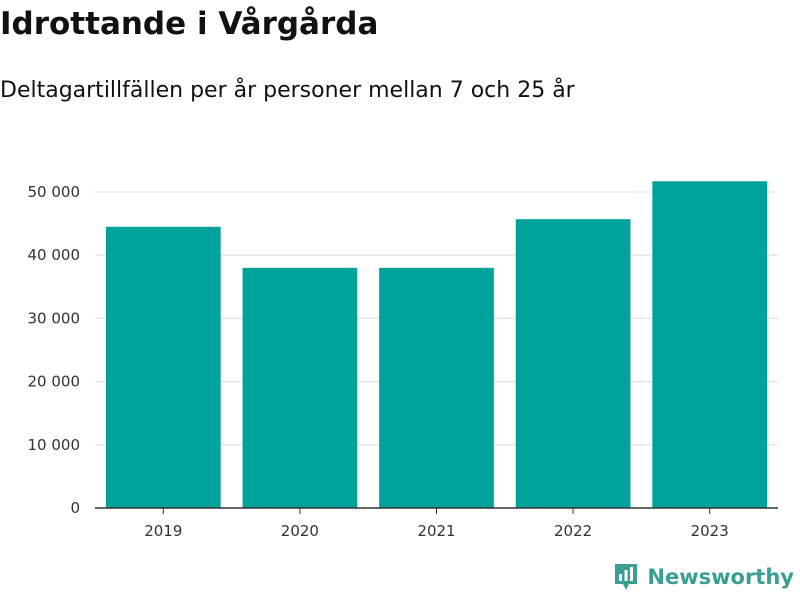 The image size is (800, 600). Describe the element at coordinates (436, 531) in the screenshot. I see `x-tick-label: 2021` at that location.